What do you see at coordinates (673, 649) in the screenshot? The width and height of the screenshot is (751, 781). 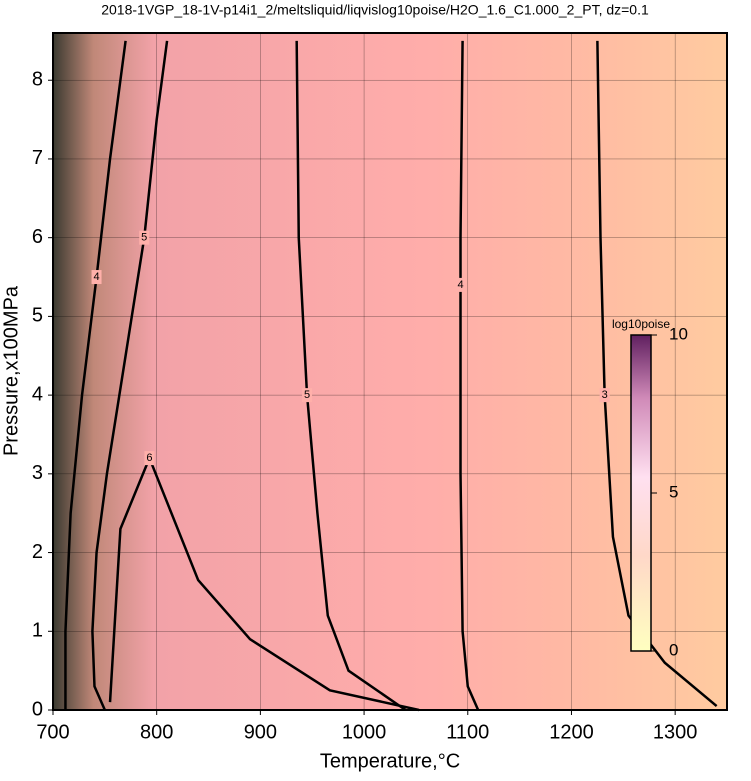 I see `colorbar-tick-label: 0` at bounding box center [673, 649].